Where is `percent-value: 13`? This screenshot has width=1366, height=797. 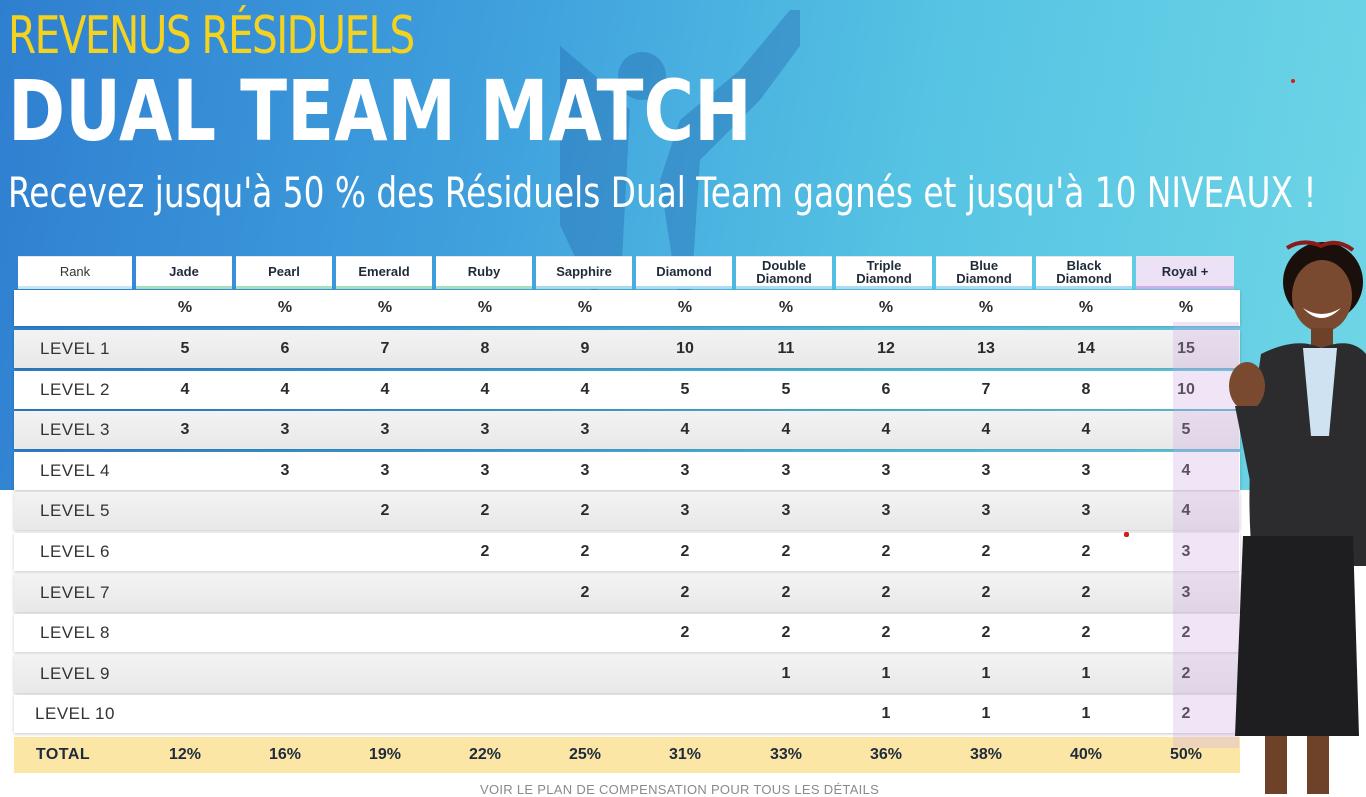
percent-value: 13 is located at coordinates (986, 348).